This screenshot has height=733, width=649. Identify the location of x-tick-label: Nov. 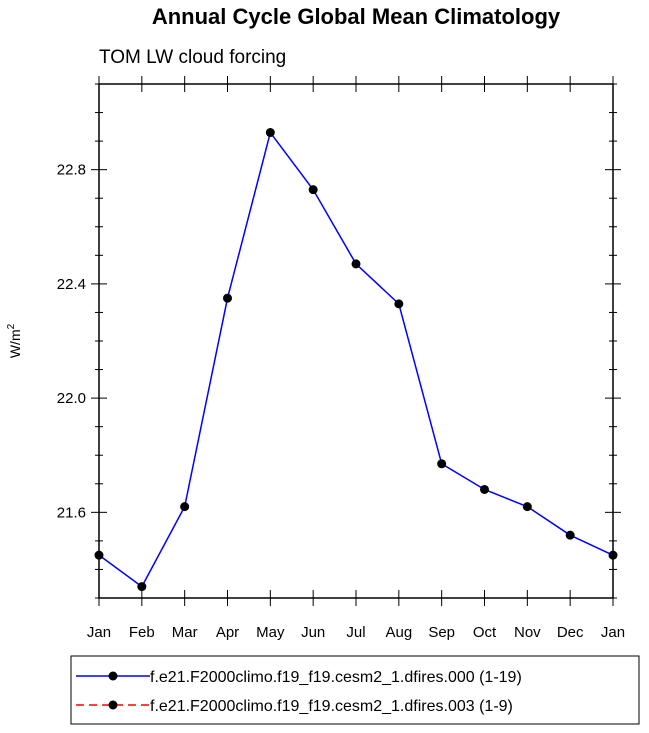
(527, 632).